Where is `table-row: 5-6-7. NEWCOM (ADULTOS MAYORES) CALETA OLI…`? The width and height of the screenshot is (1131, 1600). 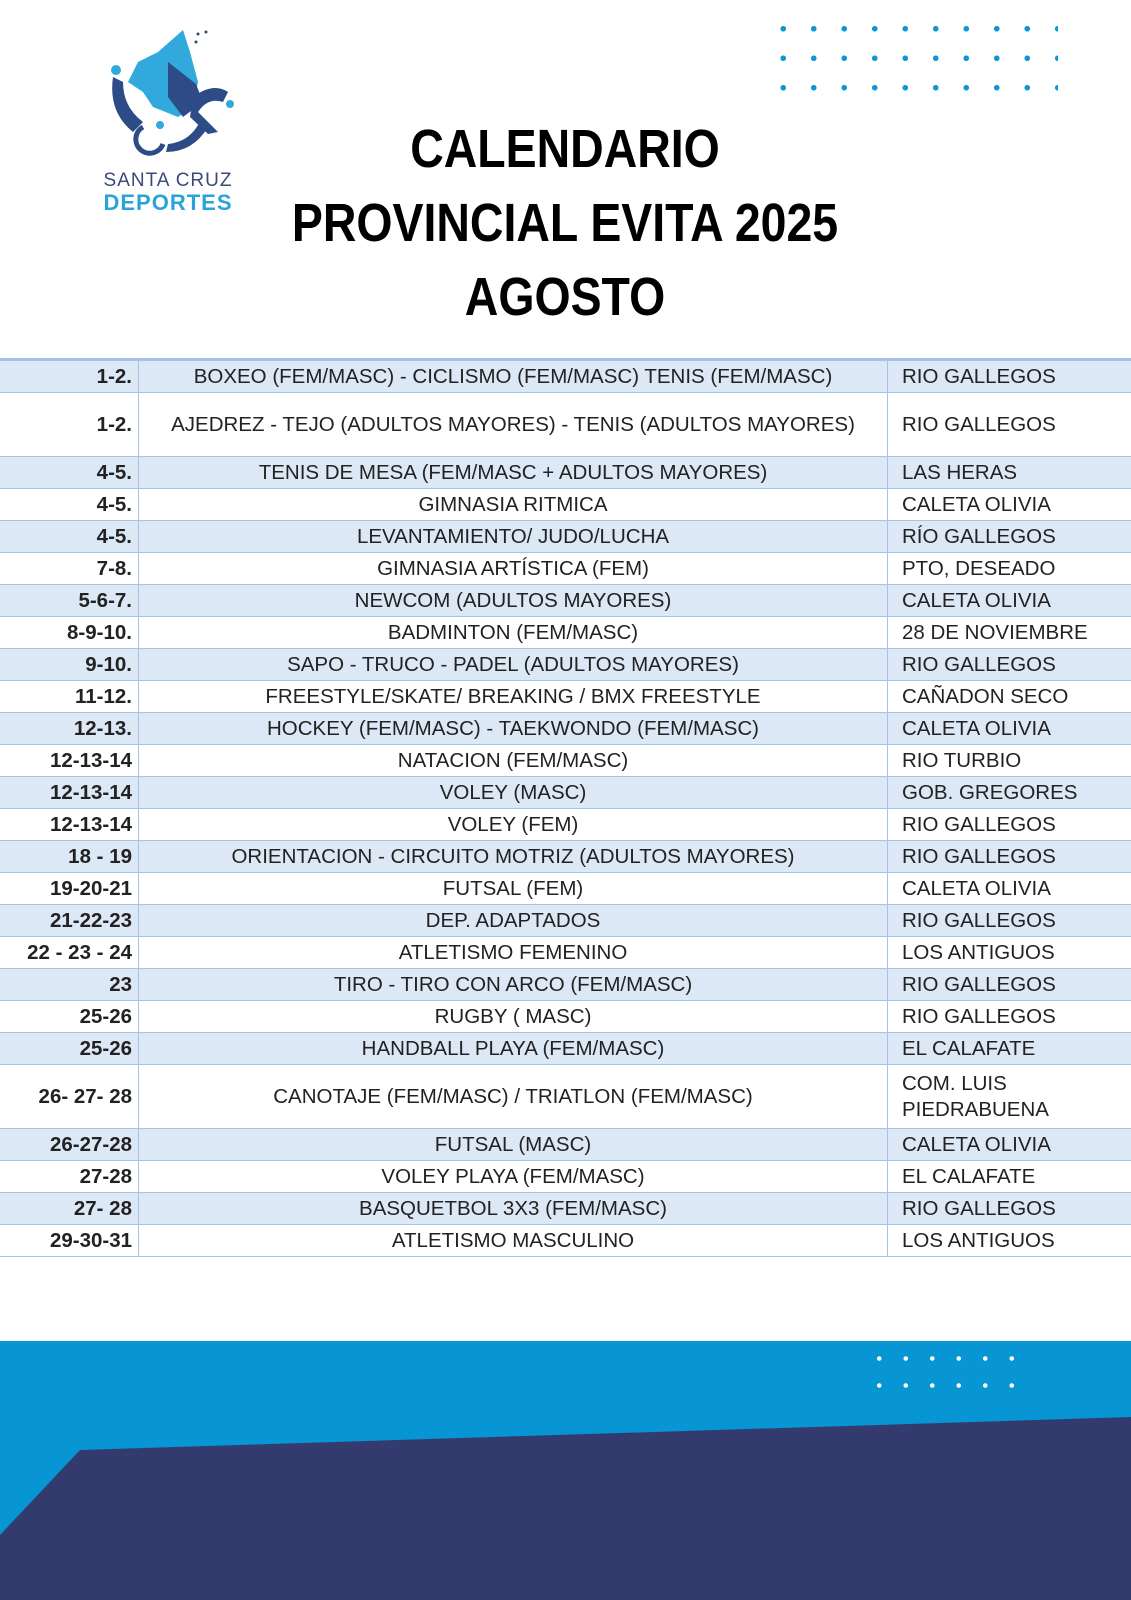
table-row: 5-6-7. NEWCOM (ADULTOS MAYORES) CALETA OLI… is located at coordinates (565, 600).